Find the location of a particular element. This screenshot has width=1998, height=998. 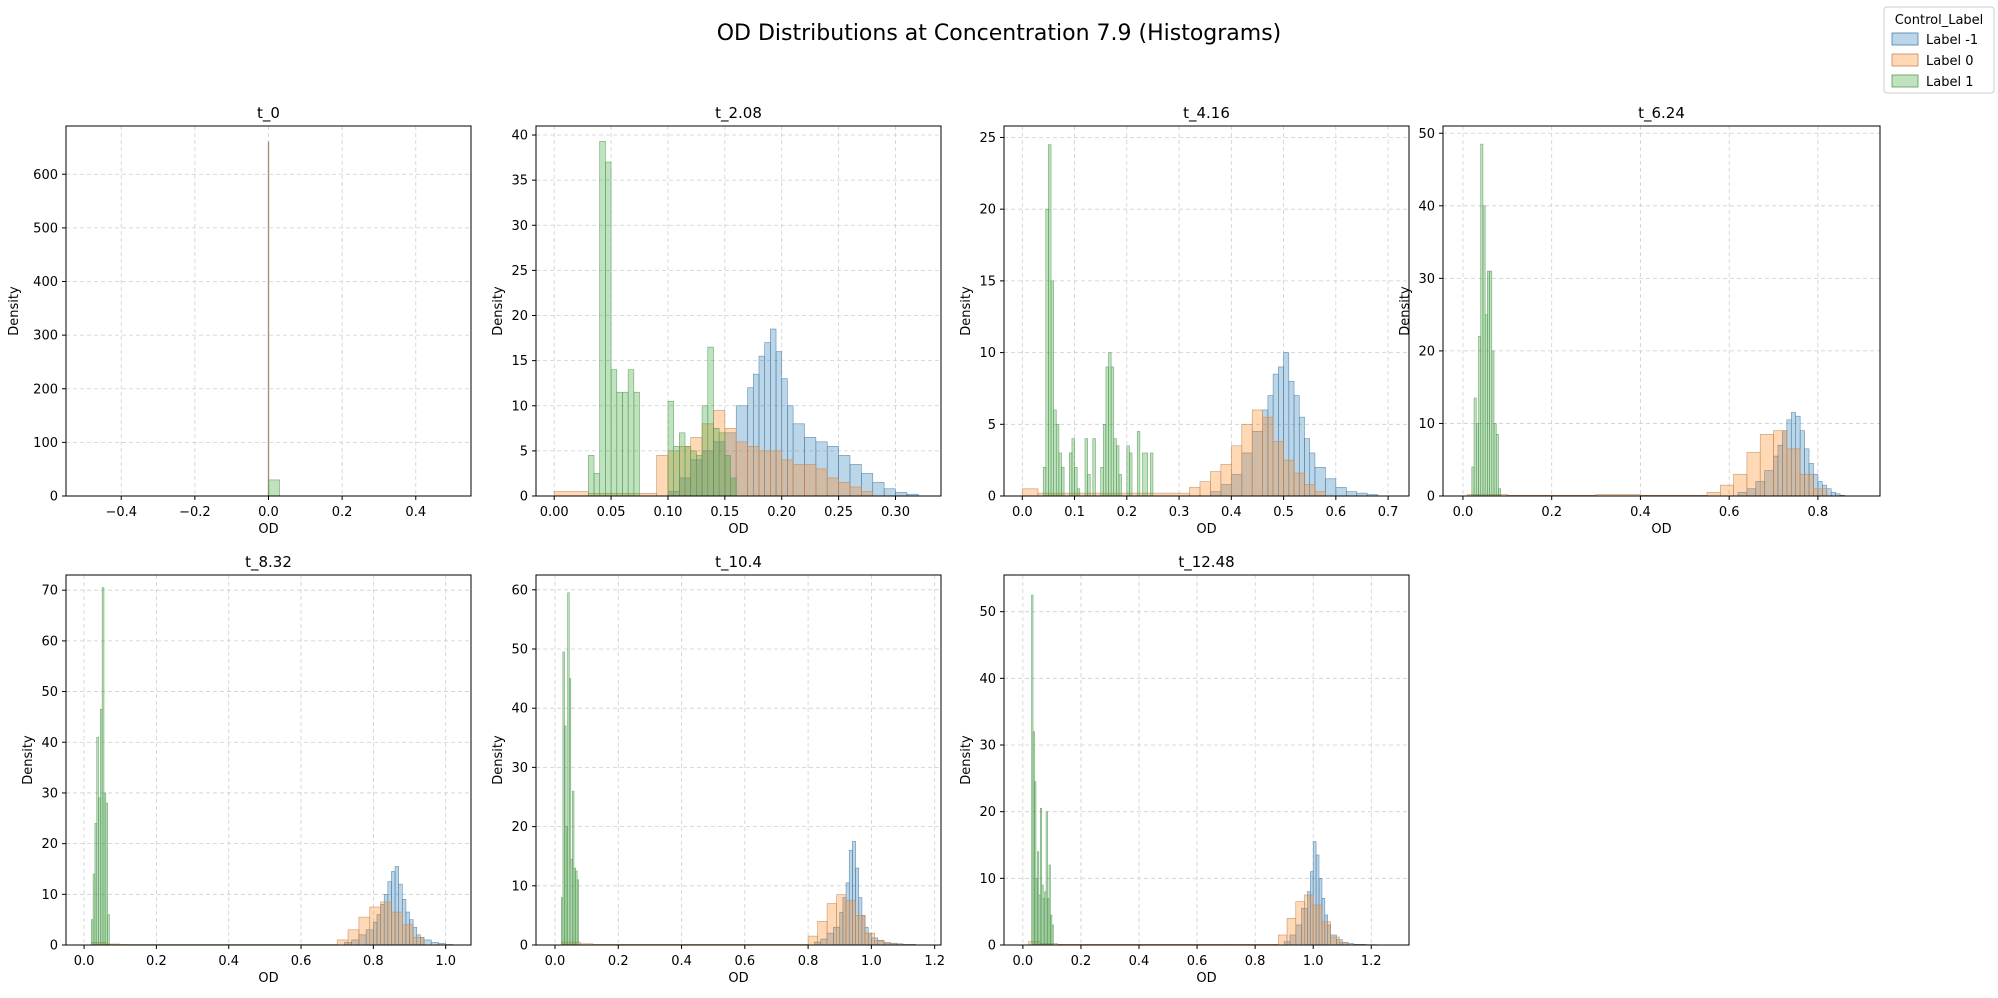

y-tick-label: 200 is located at coordinates (45, 389).